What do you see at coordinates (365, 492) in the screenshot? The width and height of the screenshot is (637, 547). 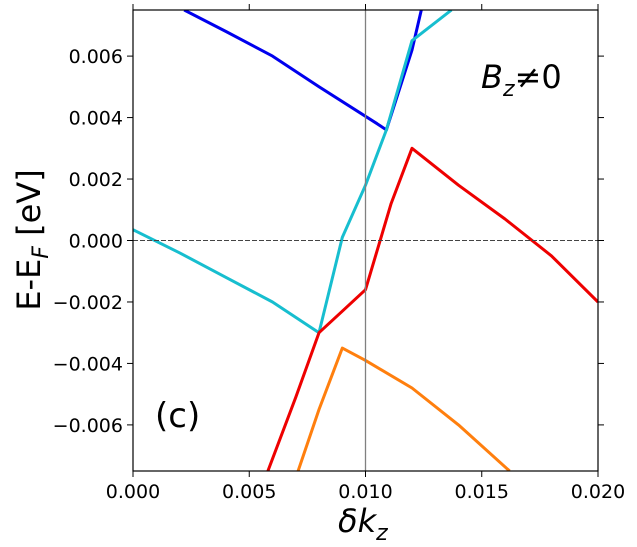 I see `x-tick-label: 0.010` at bounding box center [365, 492].